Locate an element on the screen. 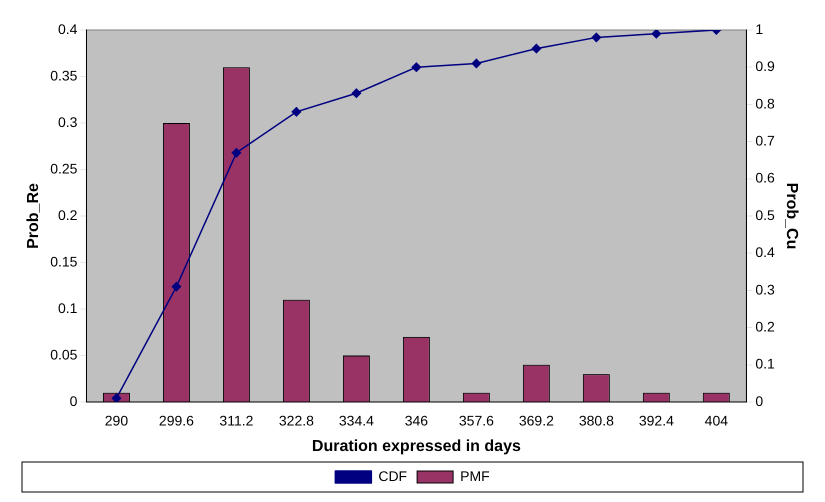 The image size is (825, 502). y2-tick-label: 0.2 is located at coordinates (765, 326).